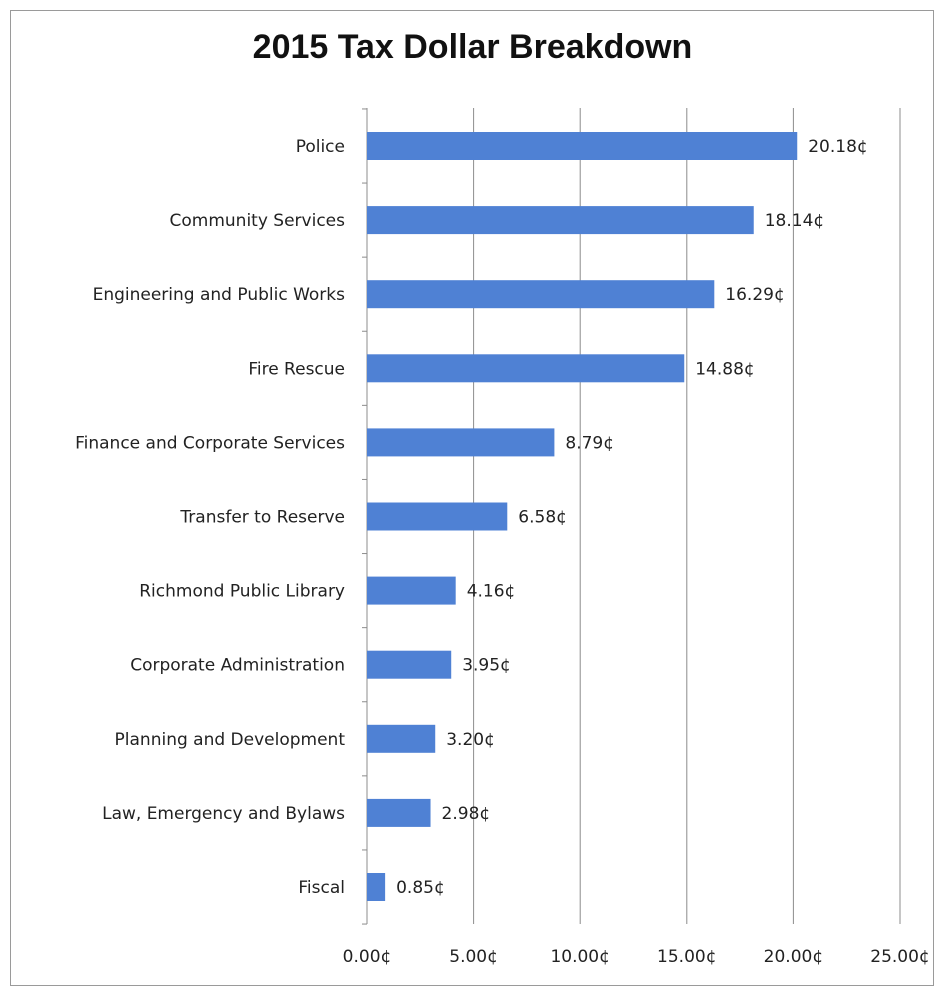 The width and height of the screenshot is (945, 996). Describe the element at coordinates (258, 221) in the screenshot. I see `category-label-1: Community Services` at that location.